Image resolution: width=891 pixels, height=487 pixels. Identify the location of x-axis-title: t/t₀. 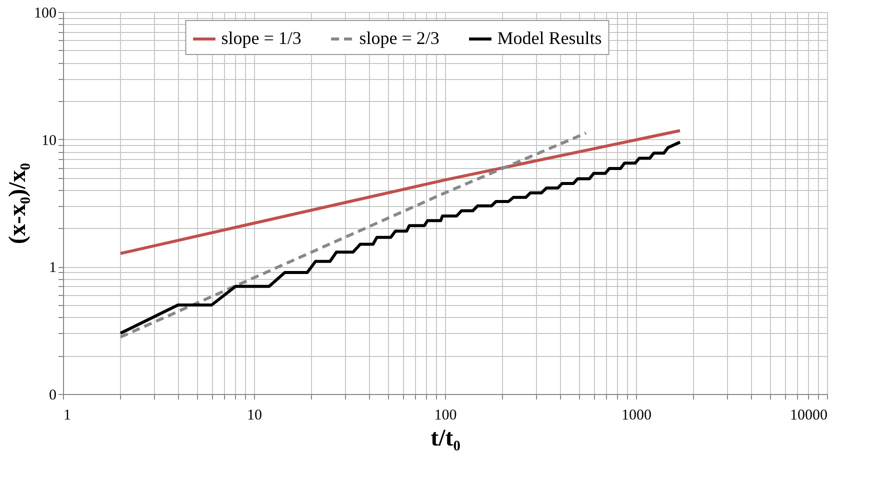
(445, 439).